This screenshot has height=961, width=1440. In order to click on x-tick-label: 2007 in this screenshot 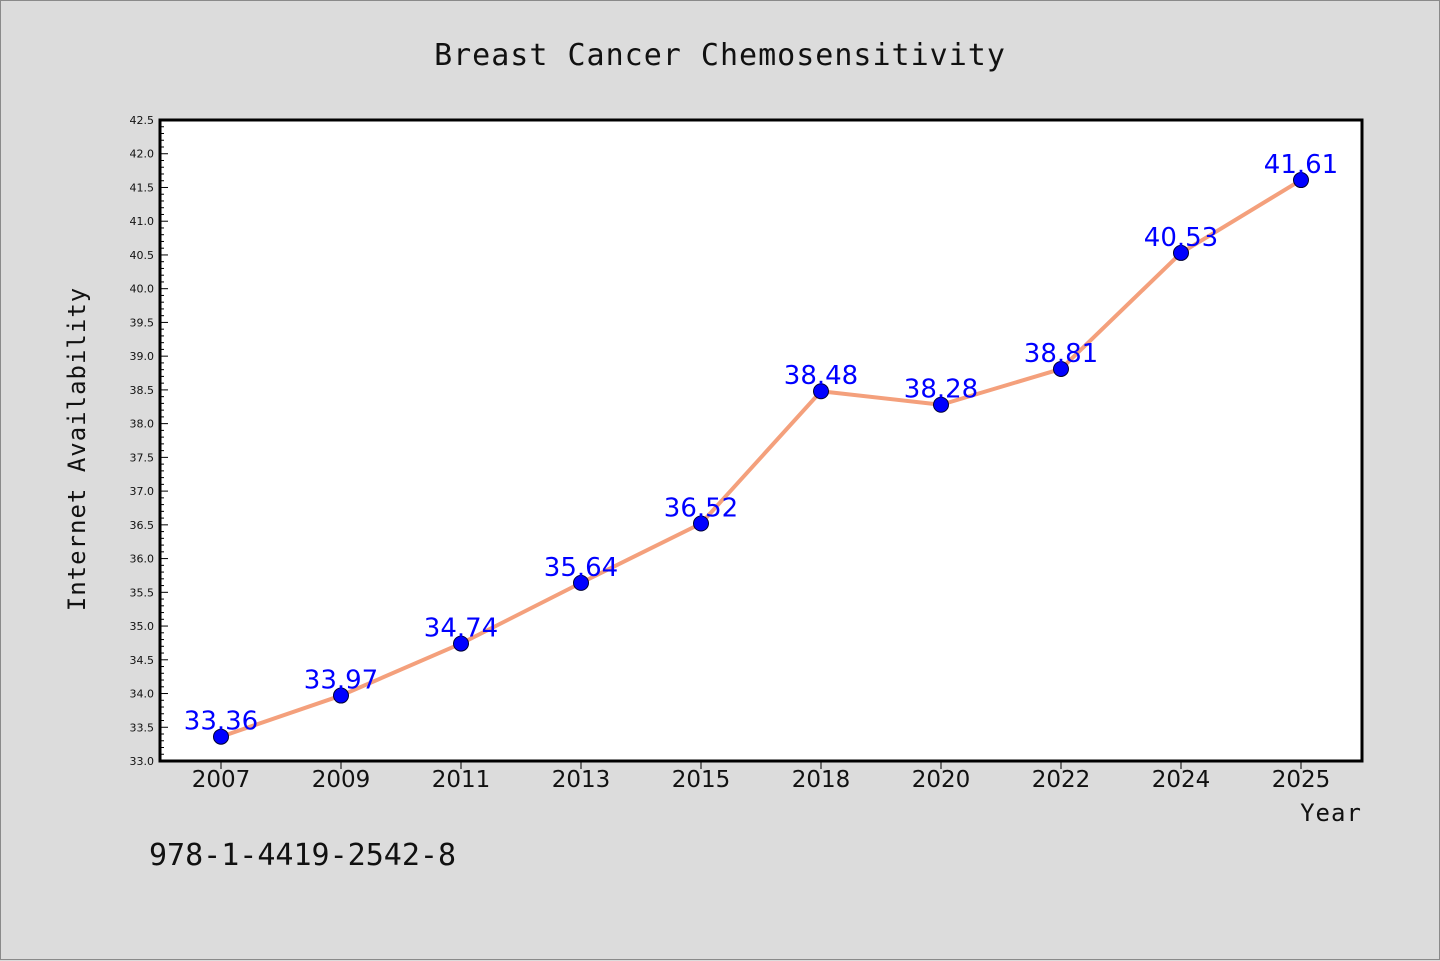, I will do `click(221, 780)`.